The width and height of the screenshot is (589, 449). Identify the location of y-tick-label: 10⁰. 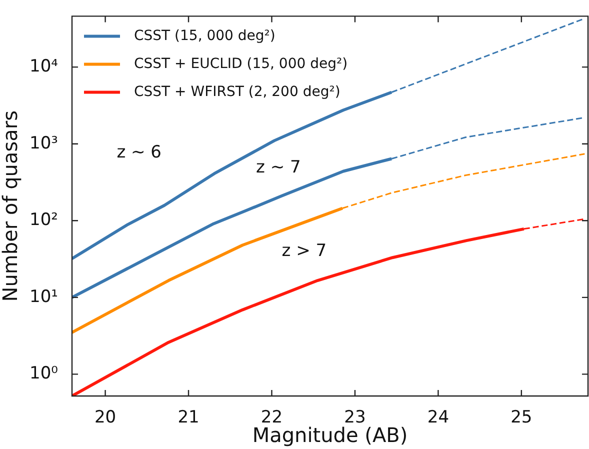
(44, 374).